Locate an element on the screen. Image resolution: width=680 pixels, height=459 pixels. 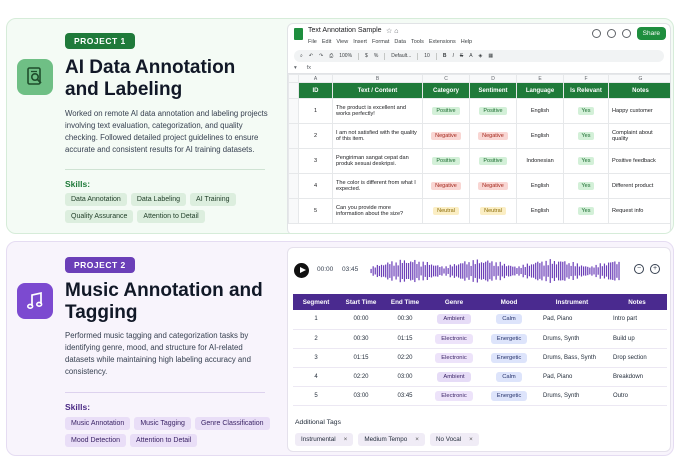
mood-tag: Calm is located at coordinates (509, 376).